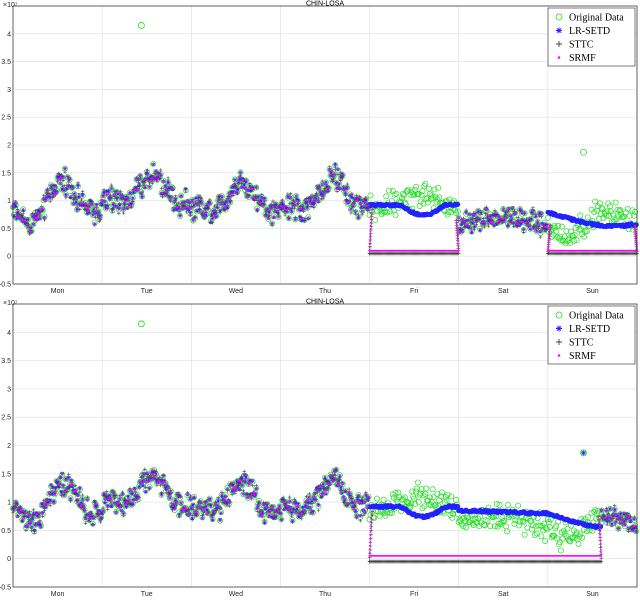 The height and width of the screenshot is (601, 640). I want to click on series-srmf, so click(325, 207).